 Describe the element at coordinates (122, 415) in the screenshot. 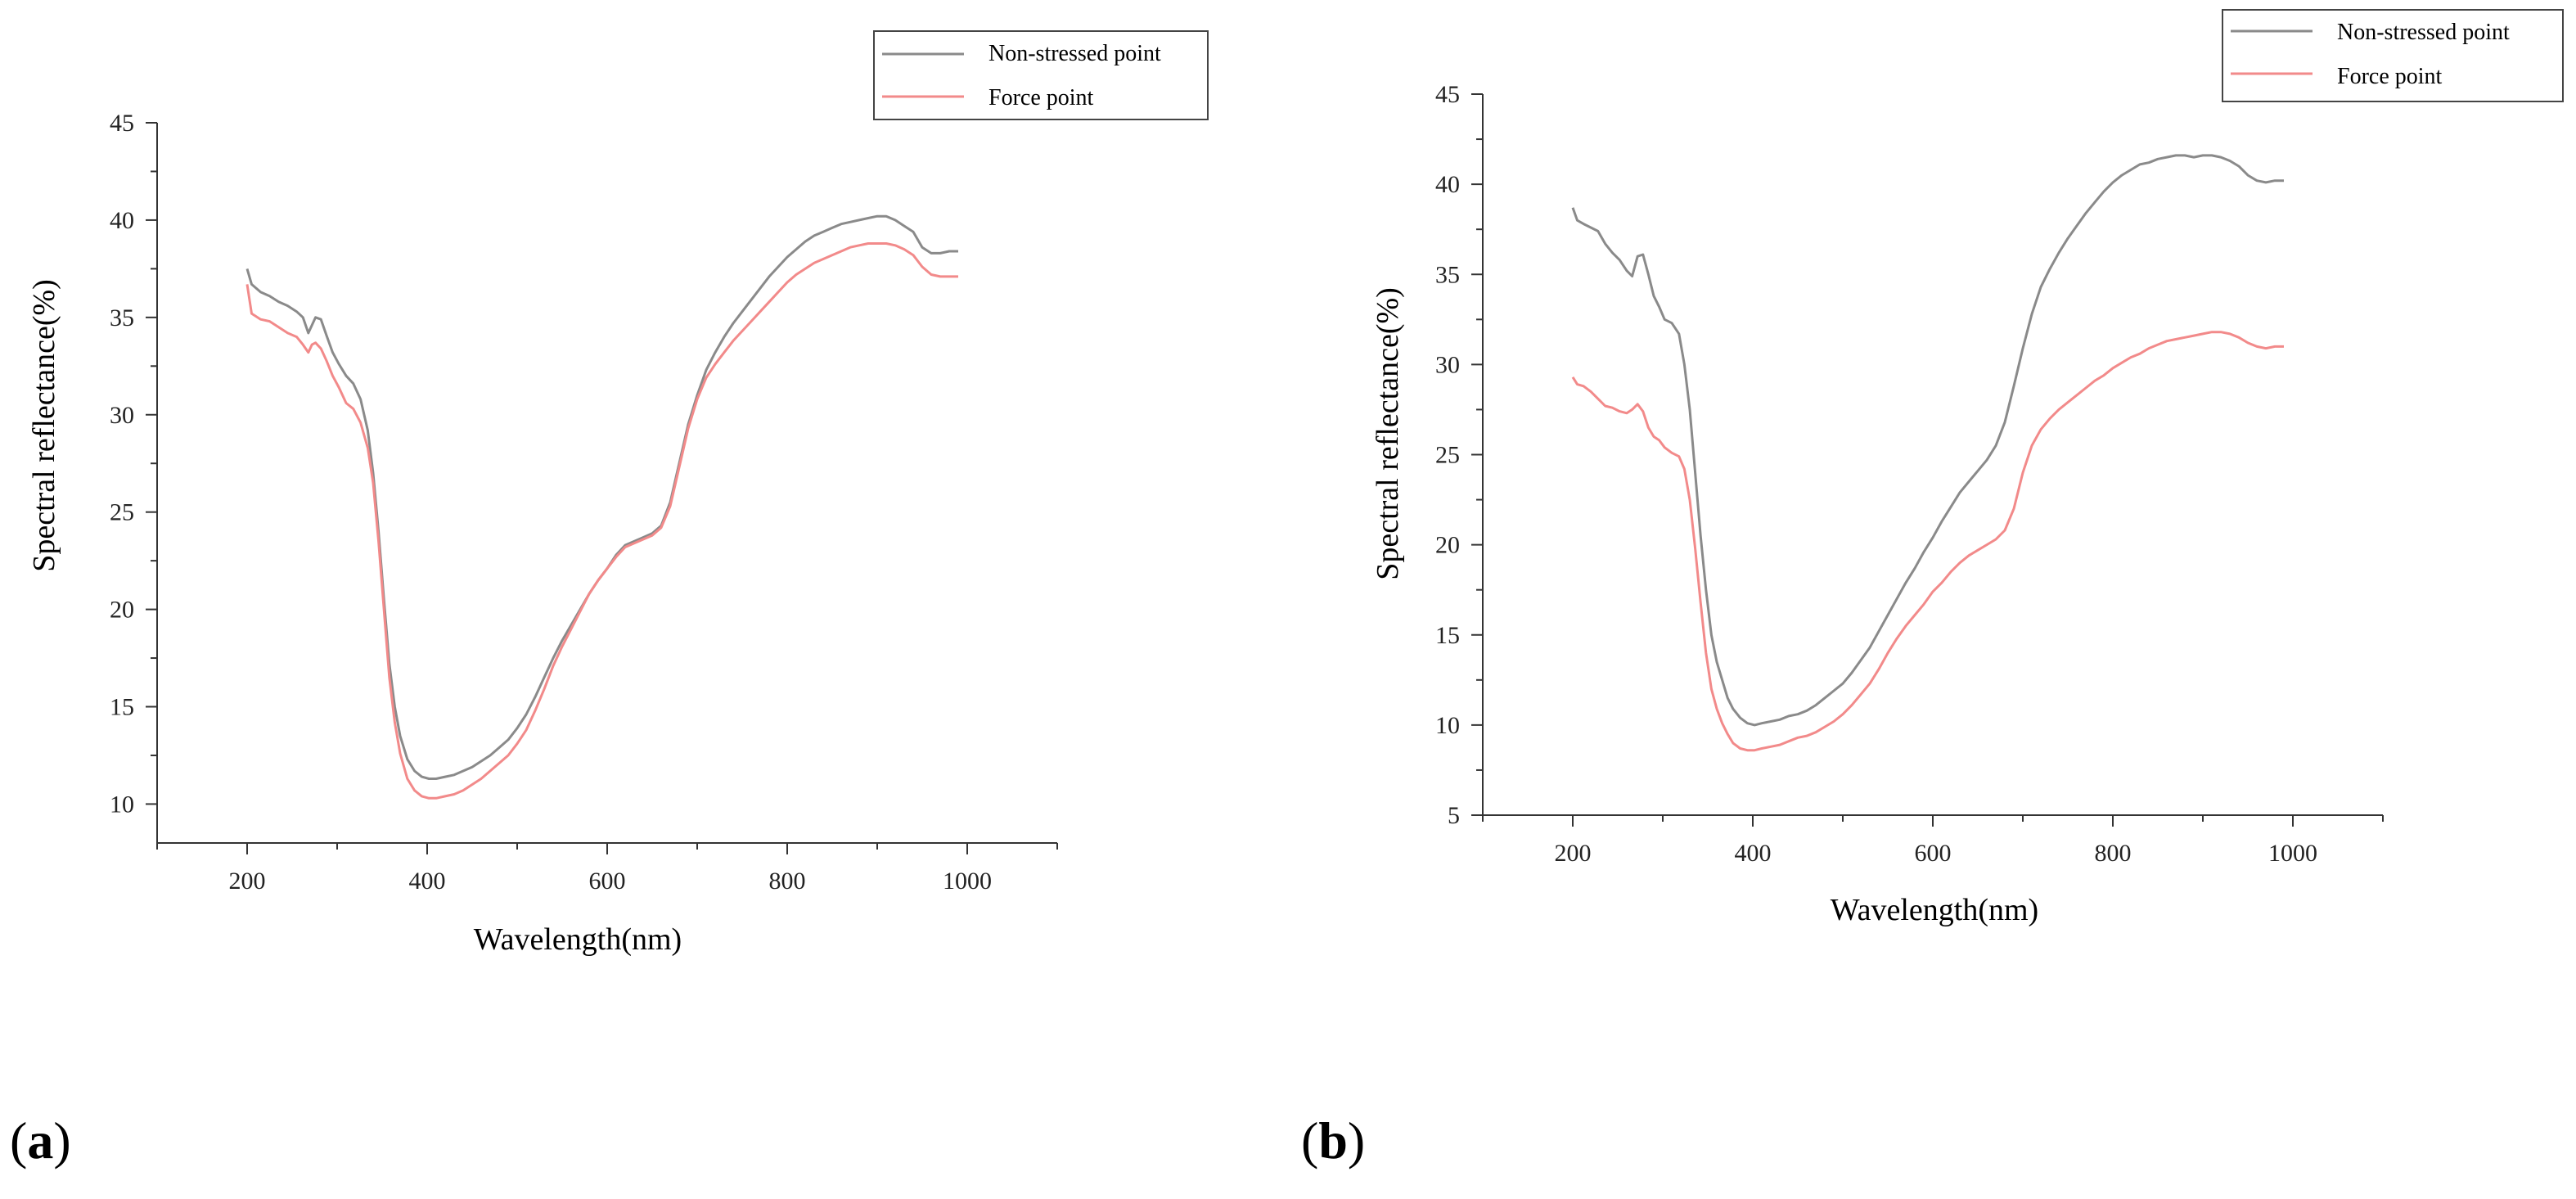

I see `chart-a-y-tick-label: 30` at that location.